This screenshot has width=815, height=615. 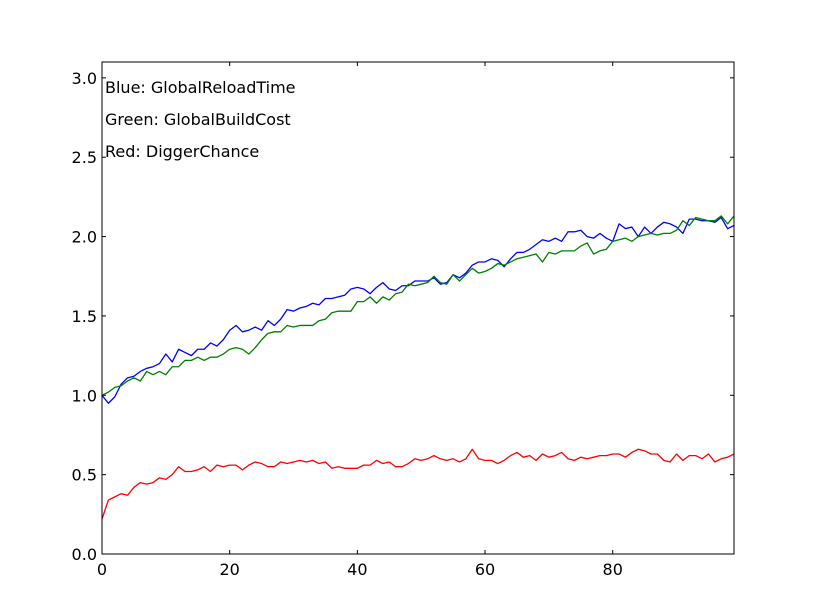 What do you see at coordinates (84, 78) in the screenshot?
I see `y-tick-label: 3.0` at bounding box center [84, 78].